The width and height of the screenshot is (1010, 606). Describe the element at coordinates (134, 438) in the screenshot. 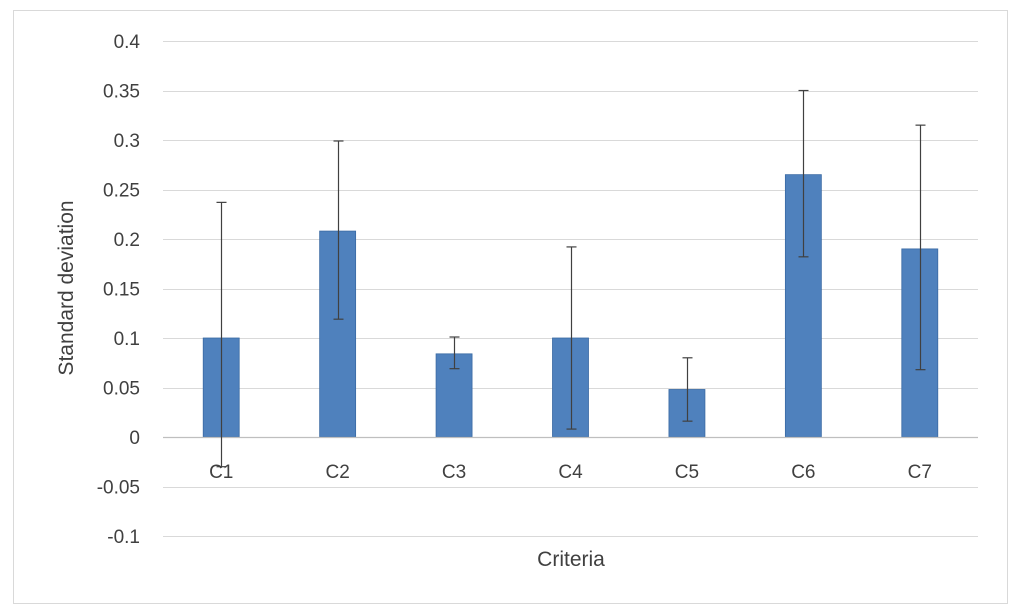

I see `y-tick-label: 0` at that location.